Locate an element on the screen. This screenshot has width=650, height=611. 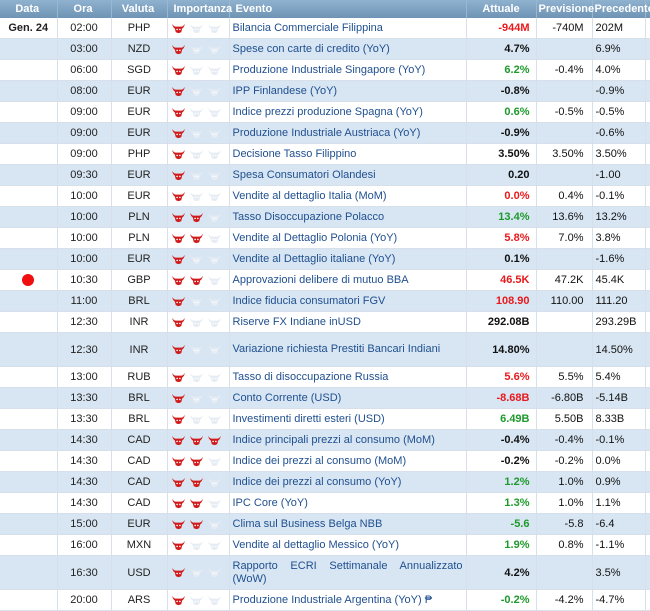
event-cell: Clima sul Business Belga NBB is located at coordinates (348, 524).